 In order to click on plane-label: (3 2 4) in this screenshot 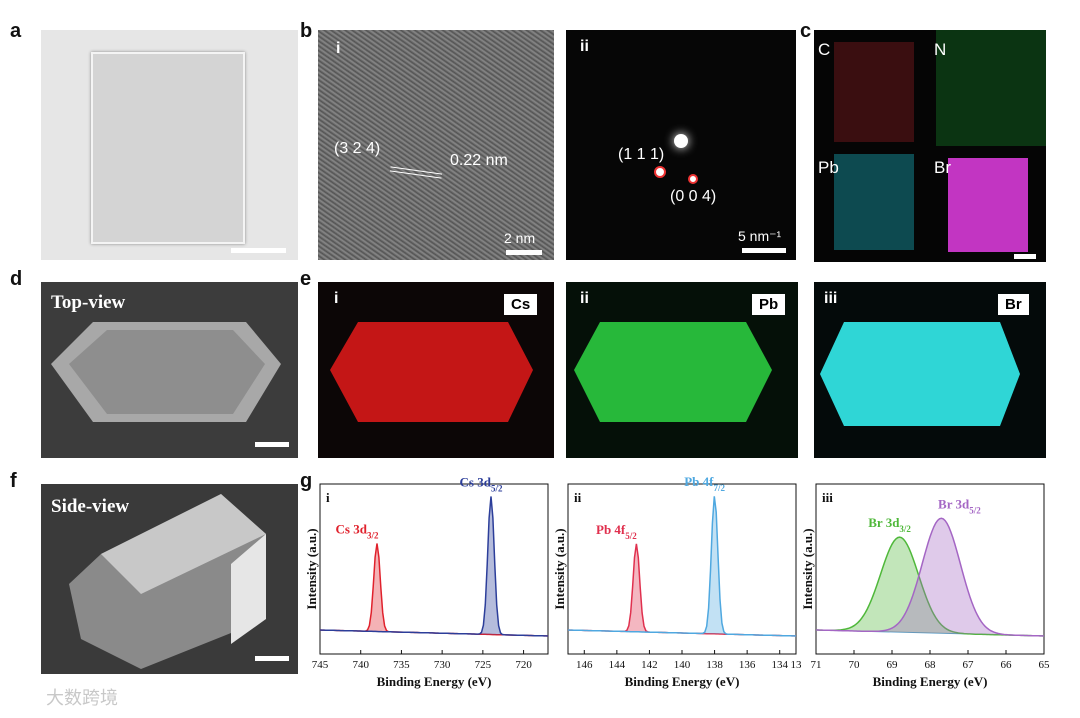, I will do `click(357, 148)`.